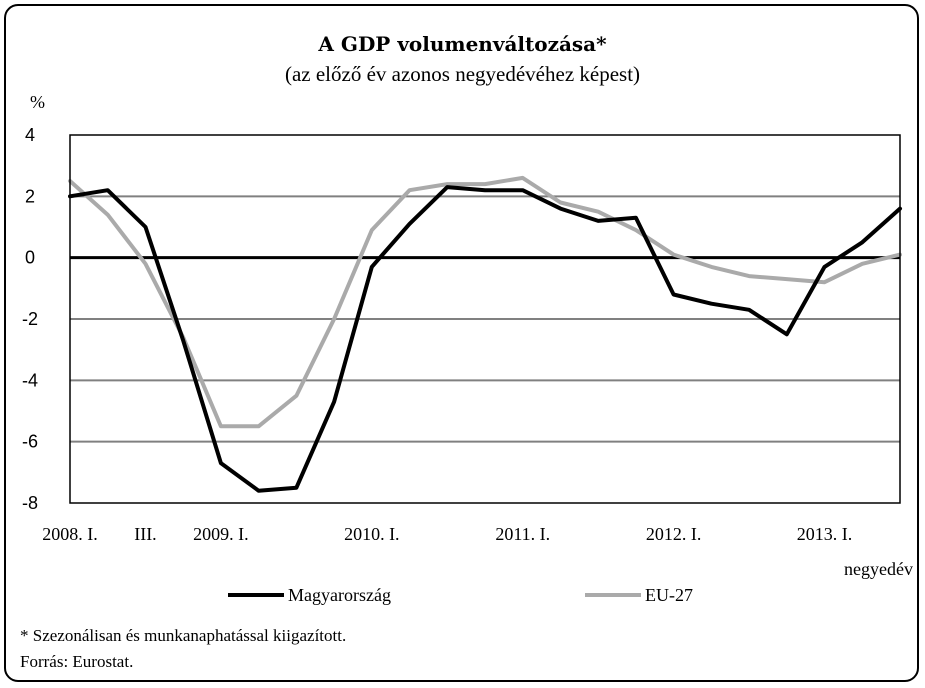  Describe the element at coordinates (878, 569) in the screenshot. I see `x-axis-unit: negyedév` at that location.